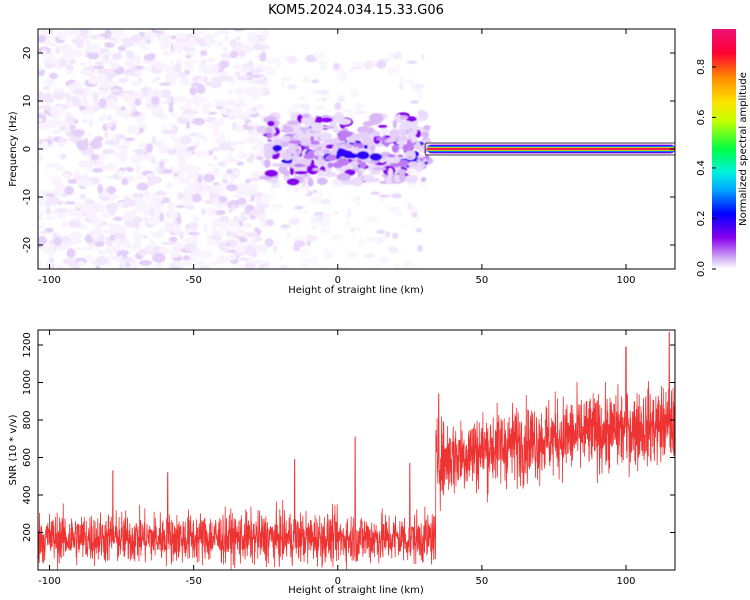  What do you see at coordinates (338, 581) in the screenshot?
I see `x-tick-label: 0` at bounding box center [338, 581].